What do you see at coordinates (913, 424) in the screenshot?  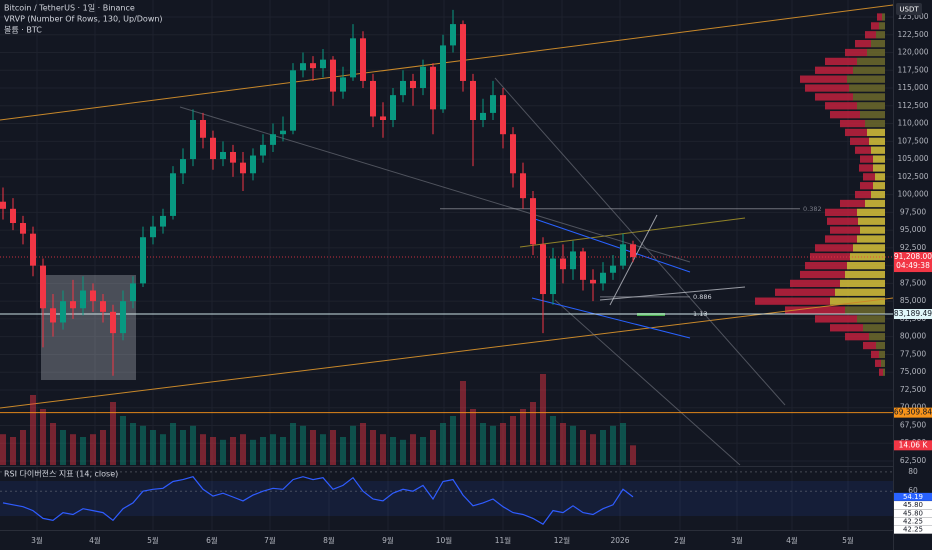 I see `y-tick-label: 67,500` at bounding box center [913, 424].